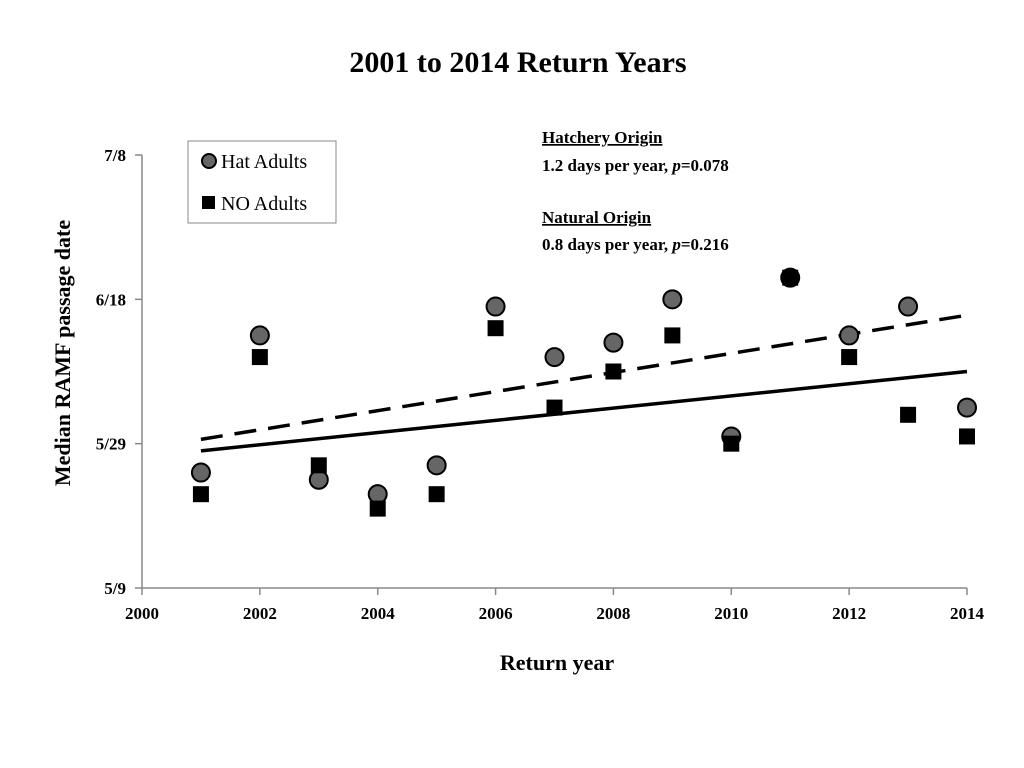  I want to click on legend: Hat Adults NO Adults, so click(262, 182).